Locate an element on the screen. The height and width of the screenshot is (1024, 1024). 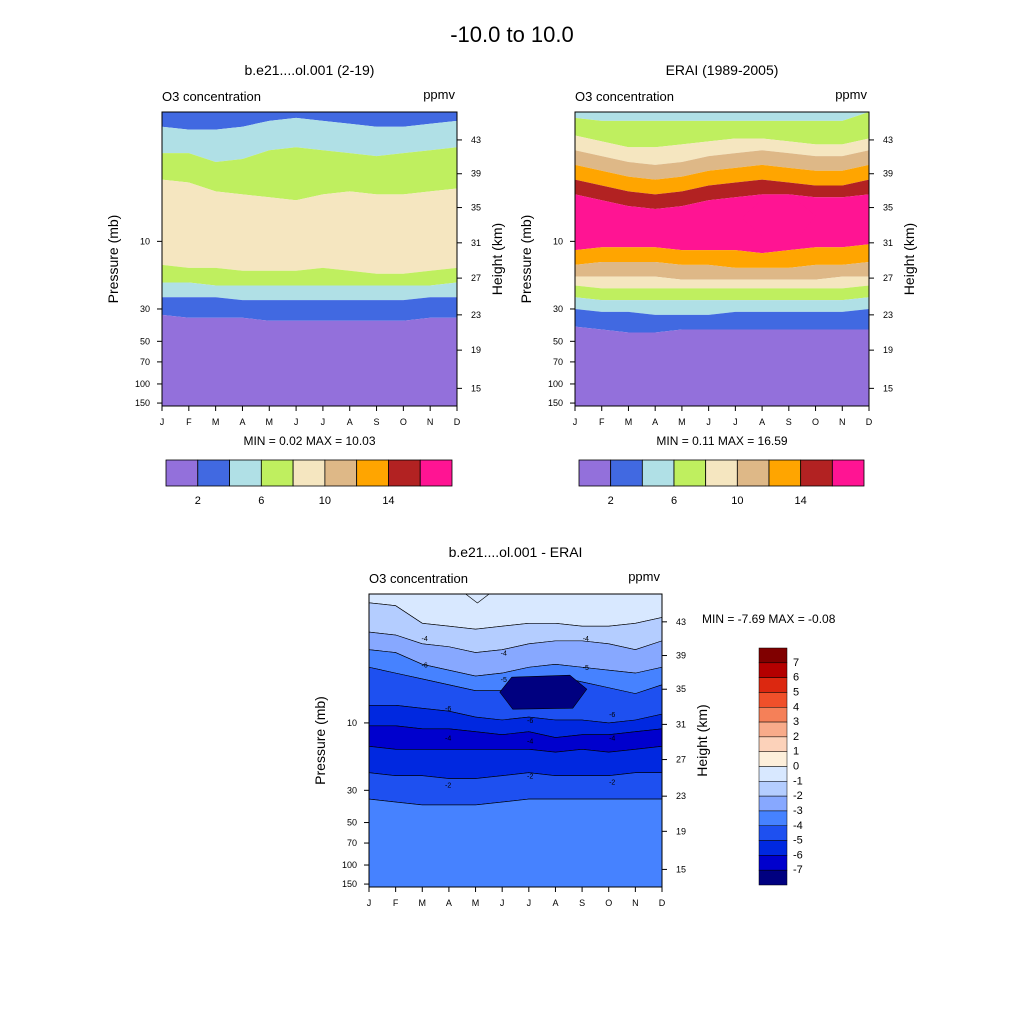
figure-title: -10.0 to 10.0 is located at coordinates (512, 34).